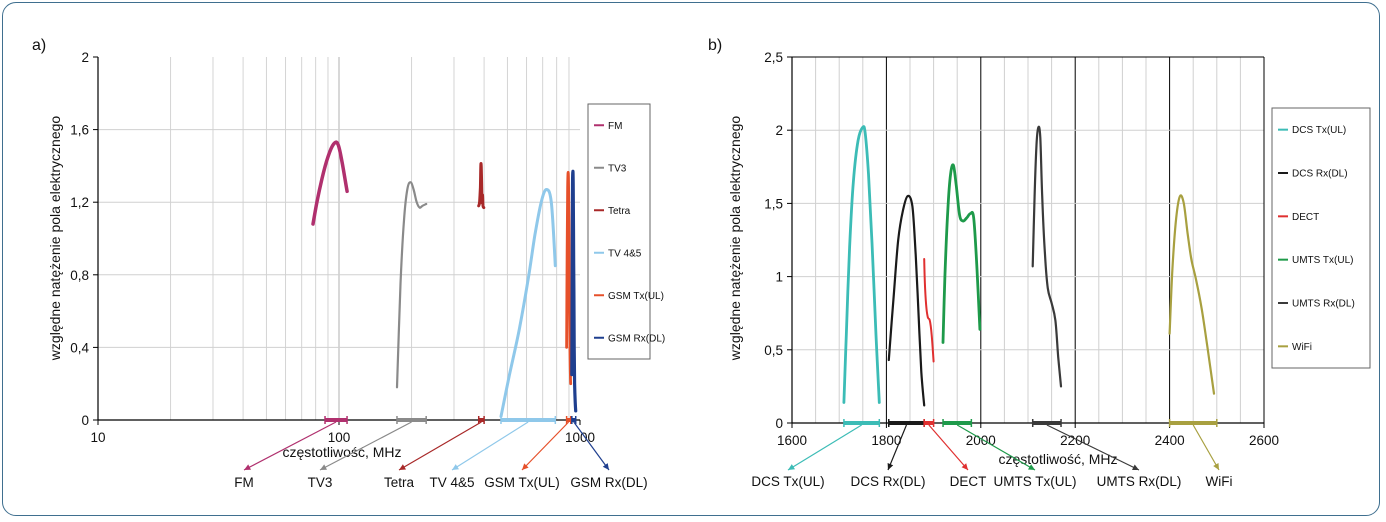 This screenshot has width=1386, height=522. I want to click on y-ticks-b: 0 0,5 1 1,5 2 2,5, so click(778, 240).